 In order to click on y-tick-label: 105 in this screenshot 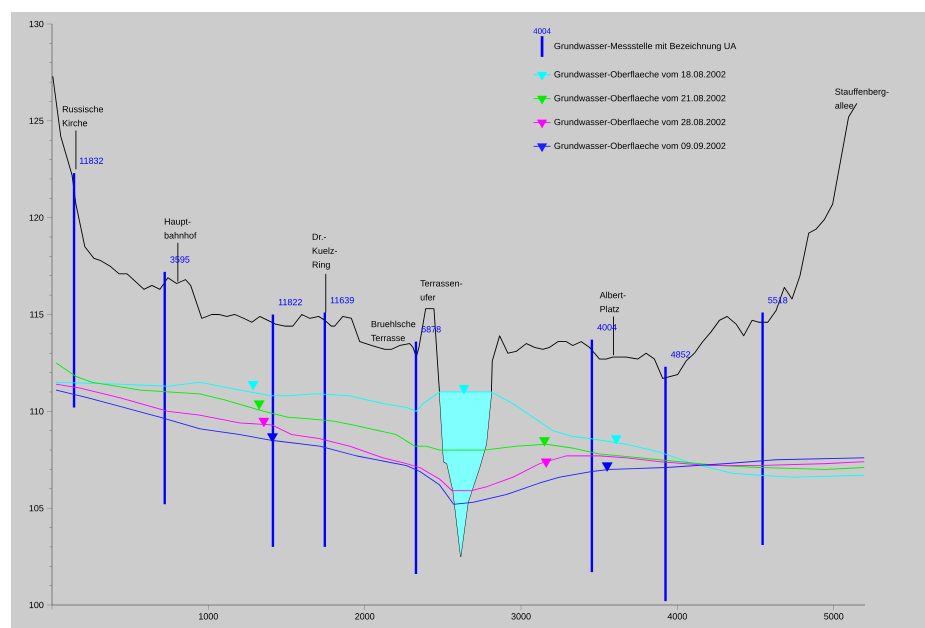, I will do `click(37, 508)`.